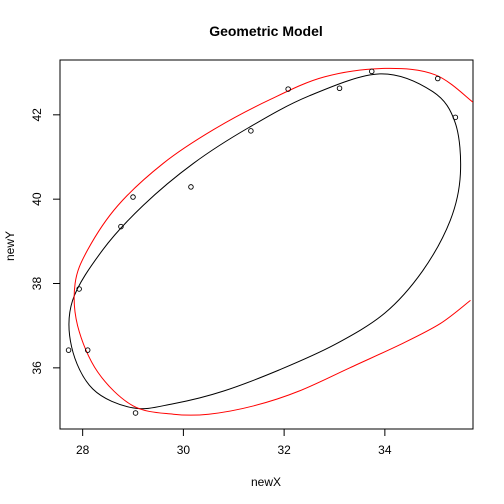 The height and width of the screenshot is (504, 504). I want to click on chart-title: Geometric Model, so click(266, 31).